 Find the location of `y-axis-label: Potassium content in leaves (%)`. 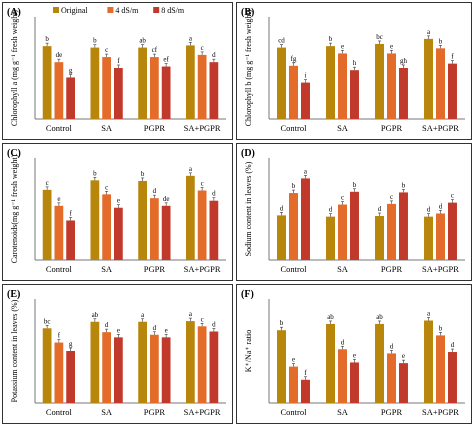

y-axis-label: Potassium content in leaves (%) is located at coordinates (14, 350).